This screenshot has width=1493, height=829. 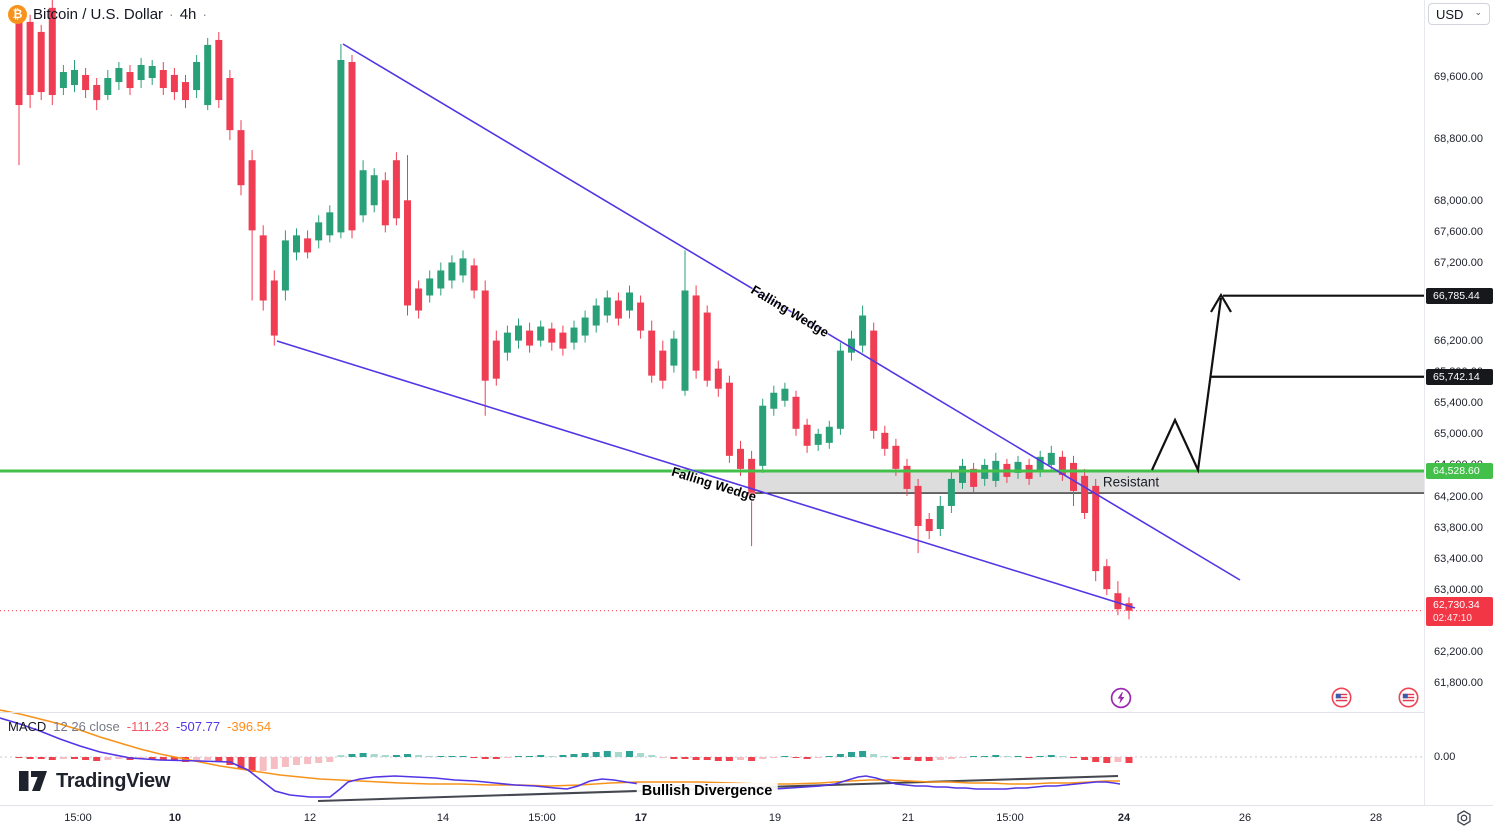 I want to click on symbol-header: ₿ Bitcoin / U.S. Dollar · 4h ·, so click(x=107, y=14).